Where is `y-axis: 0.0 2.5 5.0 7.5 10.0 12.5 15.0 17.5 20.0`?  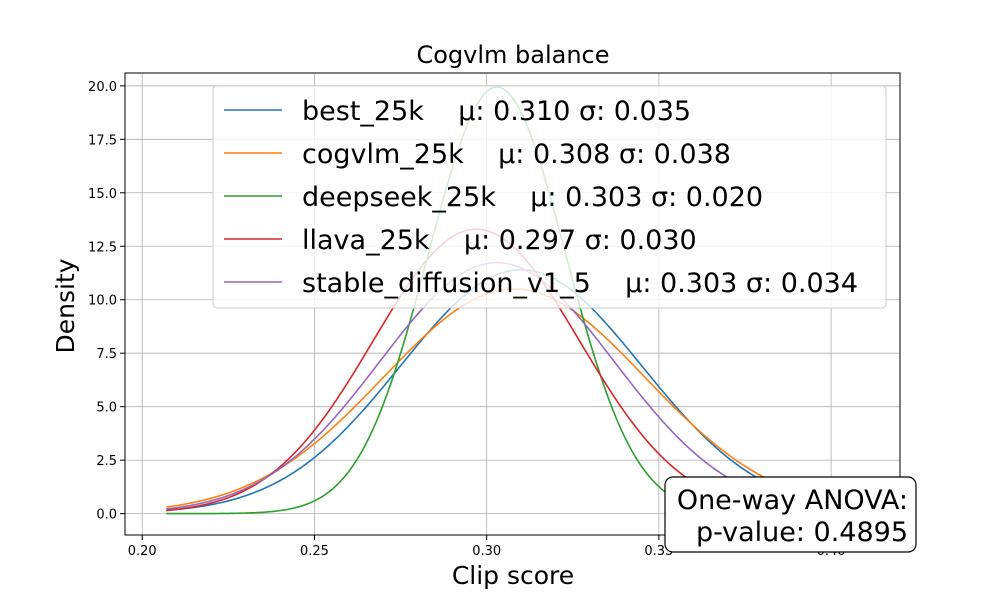
y-axis: 0.0 2.5 5.0 7.5 10.0 12.5 15.0 17.5 20.0 is located at coordinates (106, 301).